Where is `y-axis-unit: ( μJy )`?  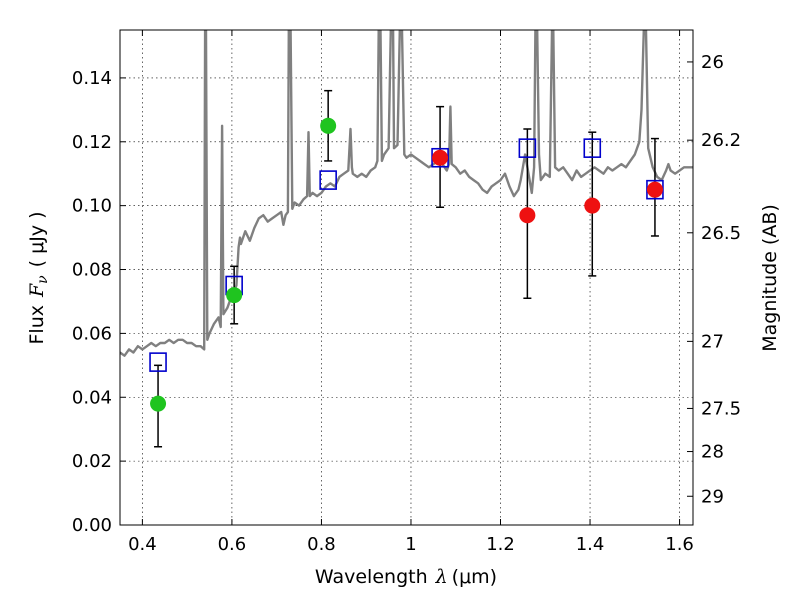
y-axis-unit: ( μJy ) is located at coordinates (37, 239).